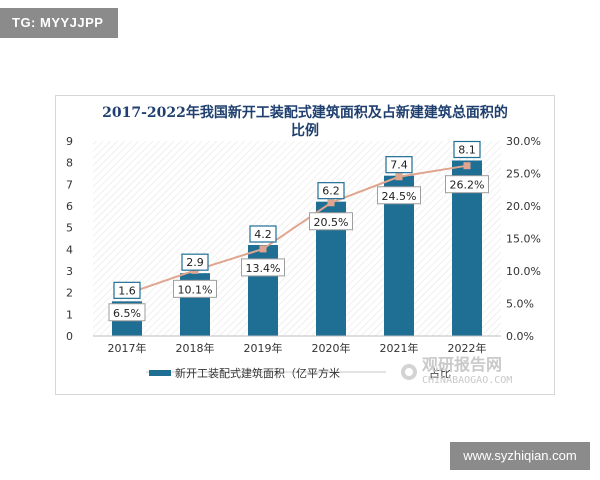  Describe the element at coordinates (409, 372) in the screenshot. I see `watermark-swirl-inner-icon` at that location.